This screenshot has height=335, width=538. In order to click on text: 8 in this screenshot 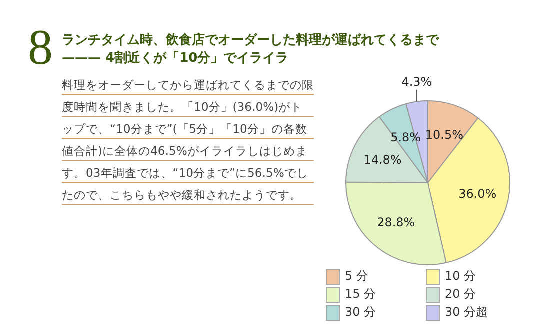, I will do `click(40, 47)`.